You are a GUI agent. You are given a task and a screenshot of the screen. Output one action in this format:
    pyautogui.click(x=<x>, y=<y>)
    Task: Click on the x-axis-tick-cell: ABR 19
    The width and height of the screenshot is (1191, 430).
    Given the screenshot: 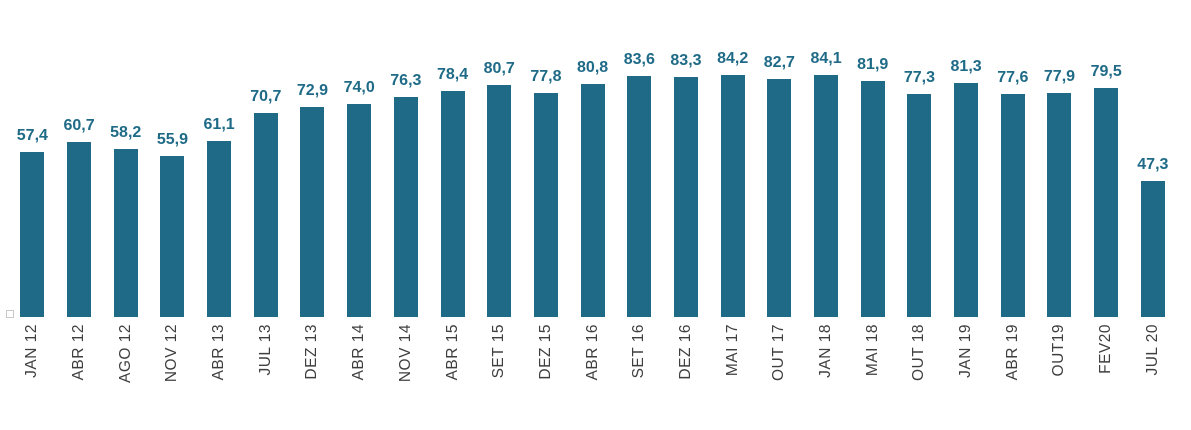 What is the action you would take?
    pyautogui.click(x=1012, y=352)
    